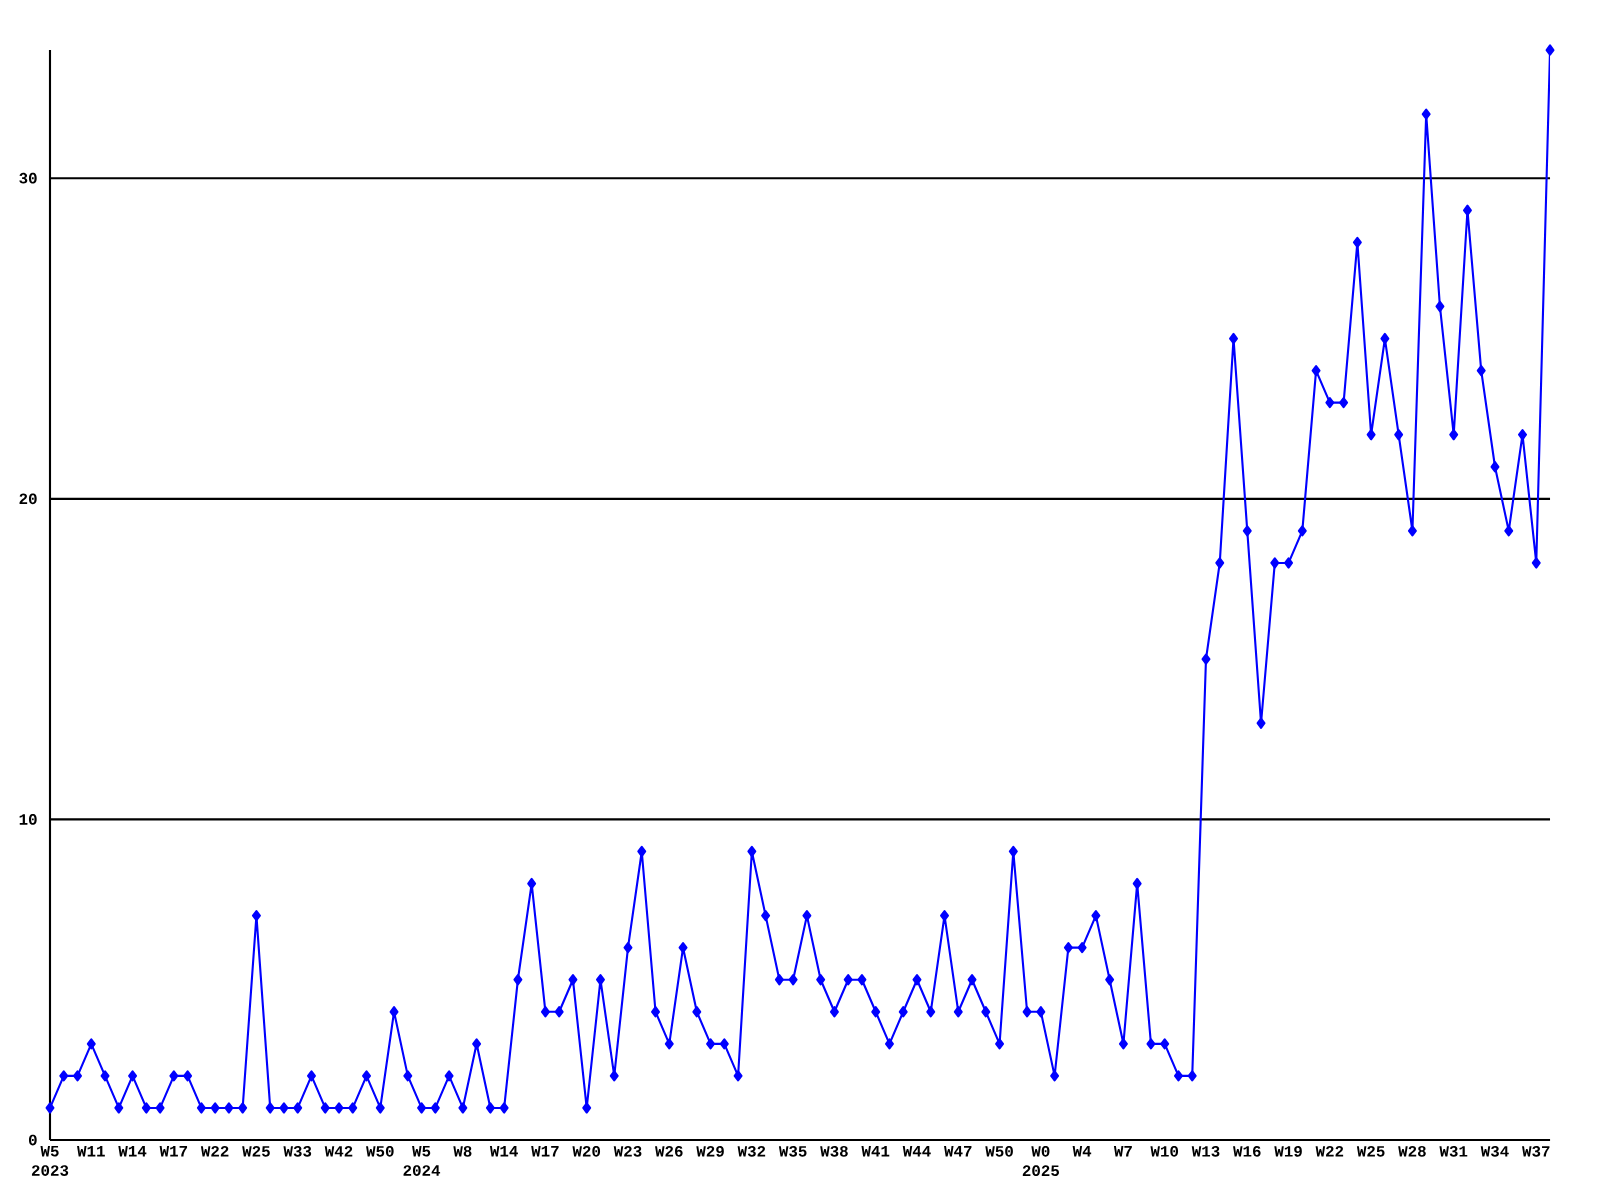 This screenshot has height=1200, width=1600. What do you see at coordinates (958, 1151) in the screenshot?
I see `x-tick-label: W47` at bounding box center [958, 1151].